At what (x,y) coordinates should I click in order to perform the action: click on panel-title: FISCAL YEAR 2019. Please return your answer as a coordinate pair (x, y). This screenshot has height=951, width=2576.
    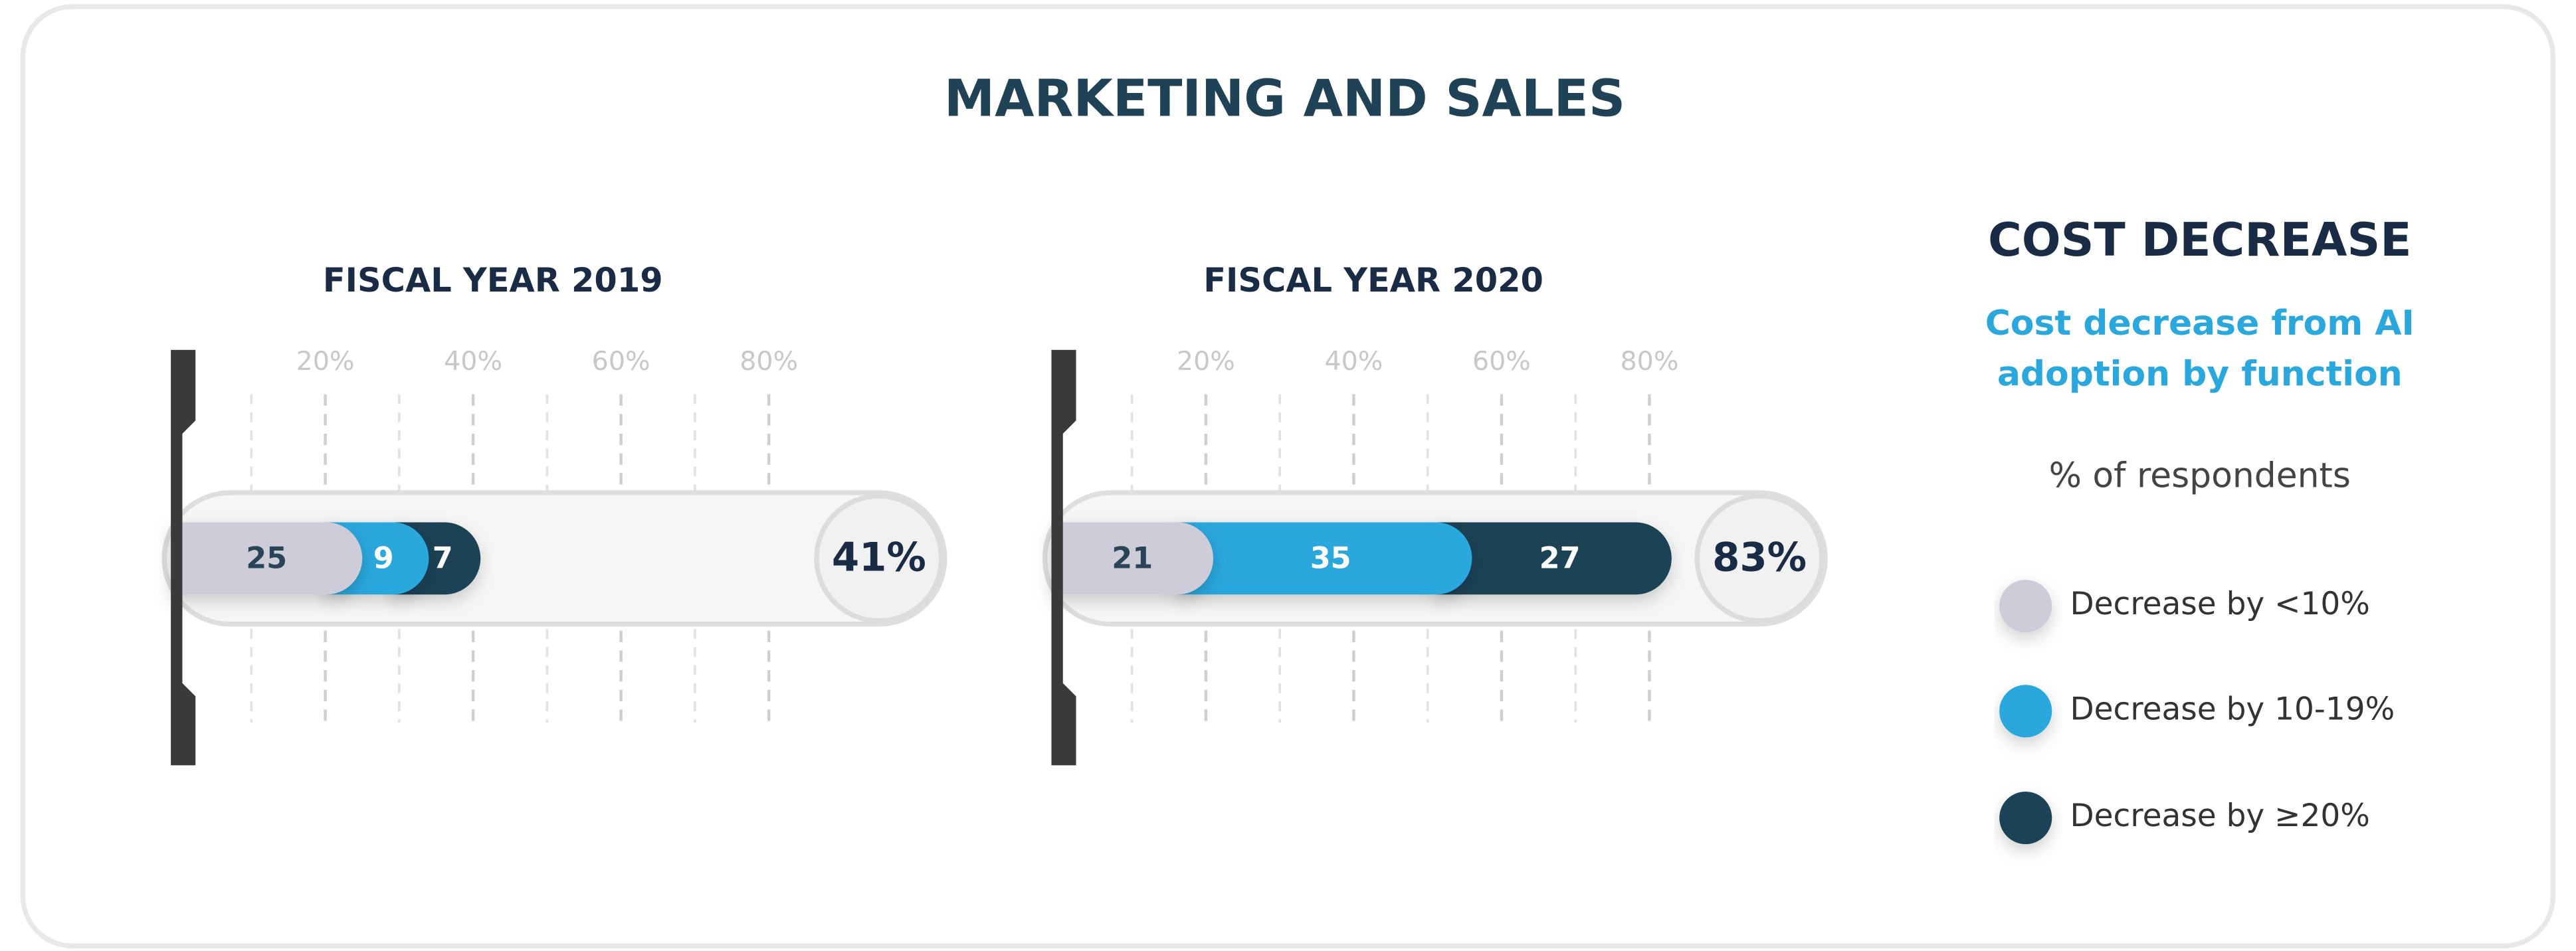
    Looking at the image, I should click on (493, 280).